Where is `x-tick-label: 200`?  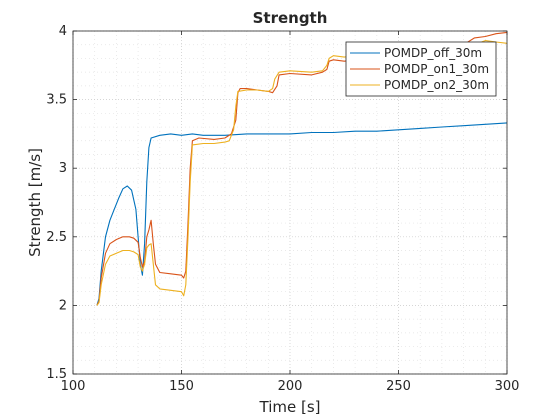
x-tick-label: 200 is located at coordinates (290, 386).